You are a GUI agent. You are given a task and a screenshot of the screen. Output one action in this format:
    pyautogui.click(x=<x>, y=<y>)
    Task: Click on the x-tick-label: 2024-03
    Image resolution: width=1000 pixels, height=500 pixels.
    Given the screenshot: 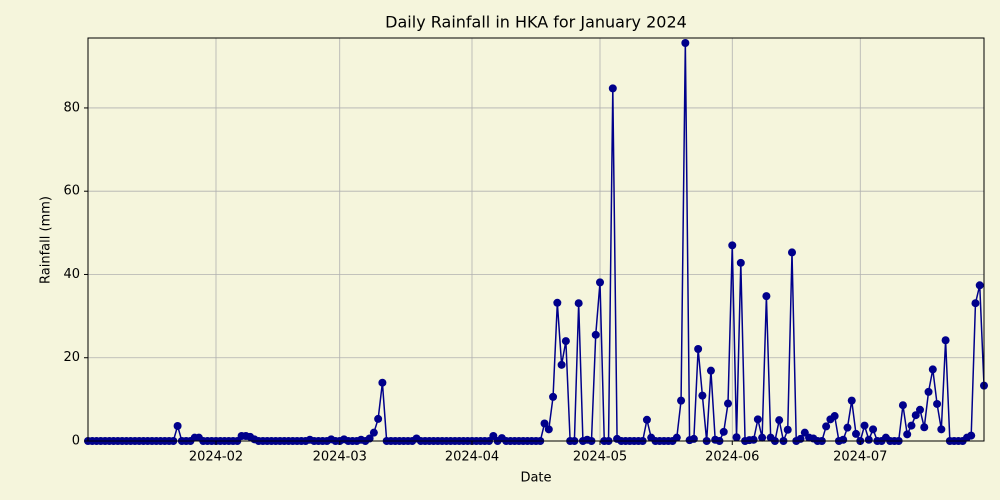 What is the action you would take?
    pyautogui.click(x=340, y=457)
    